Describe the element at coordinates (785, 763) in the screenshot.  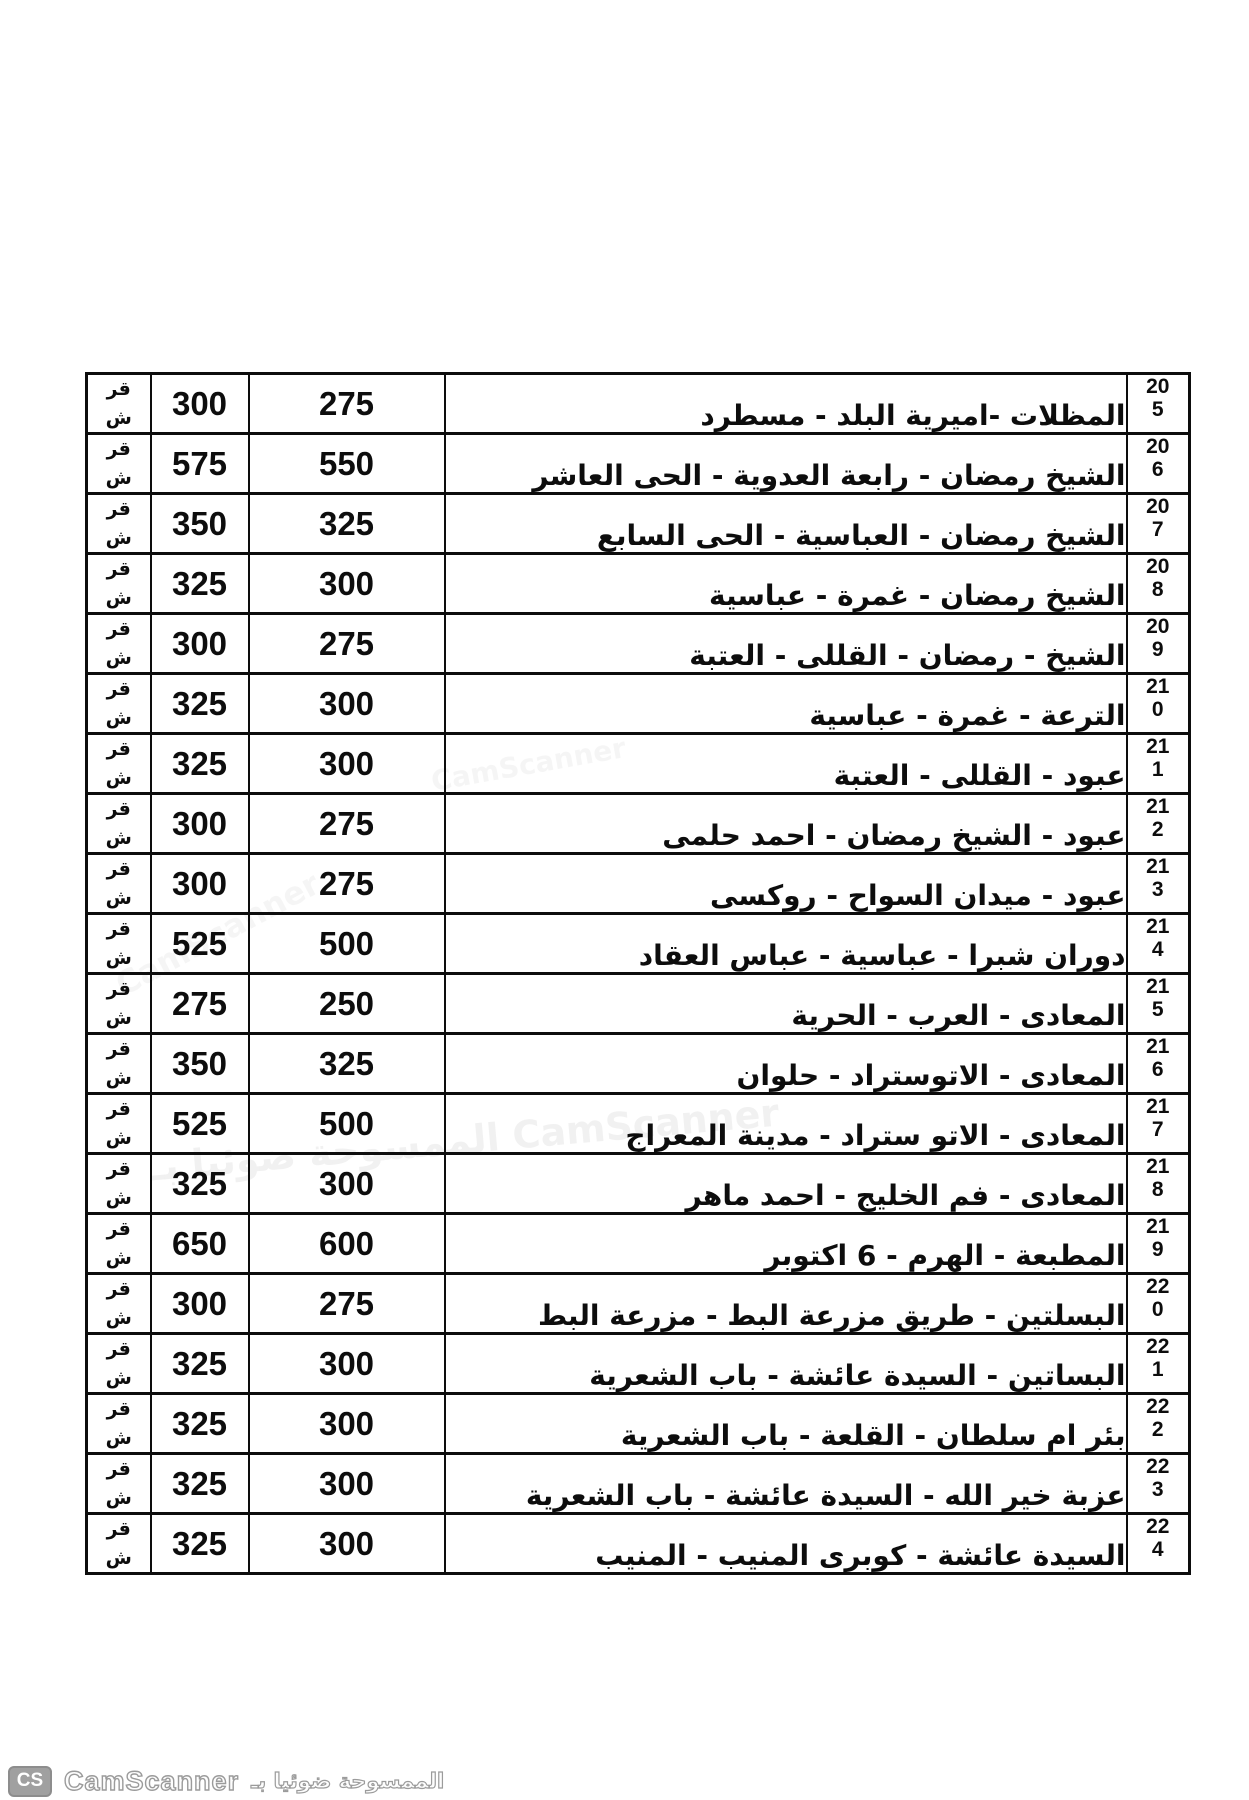
I see `route-name-cell: عبود - القللى - العتبة` at that location.